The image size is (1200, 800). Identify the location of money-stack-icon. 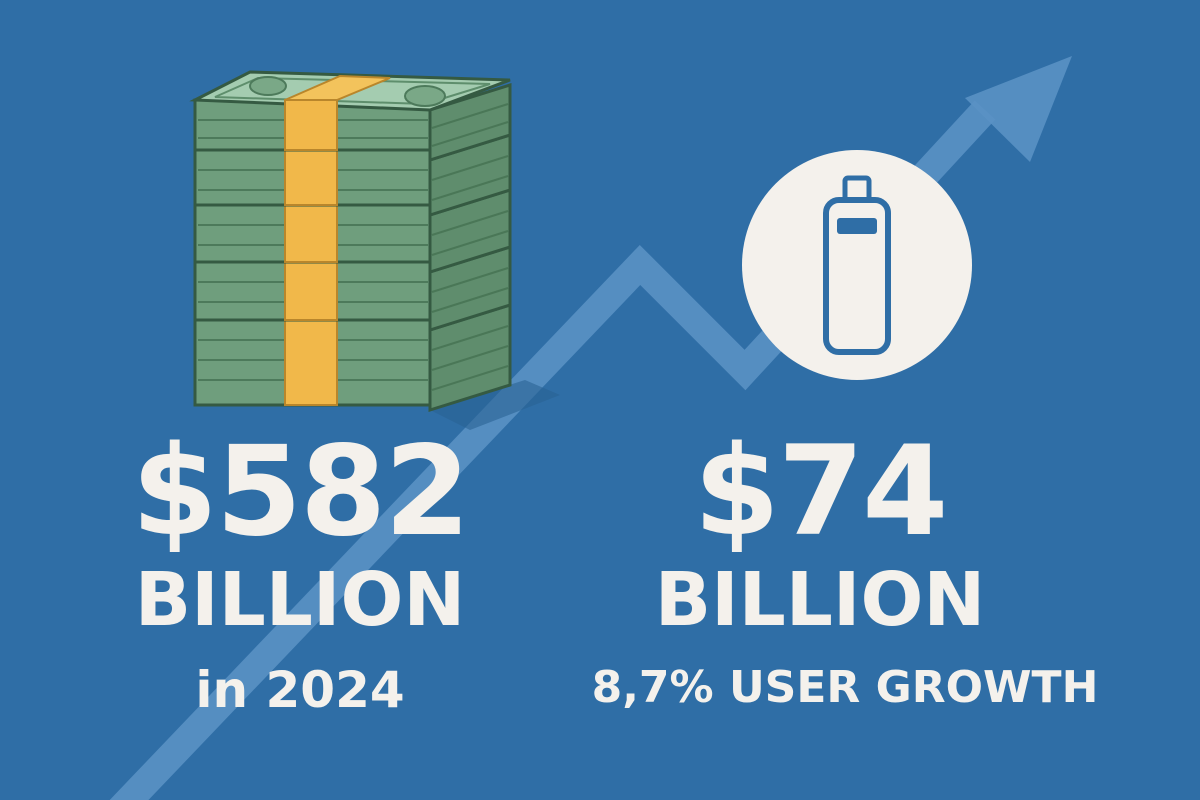
(374, 250).